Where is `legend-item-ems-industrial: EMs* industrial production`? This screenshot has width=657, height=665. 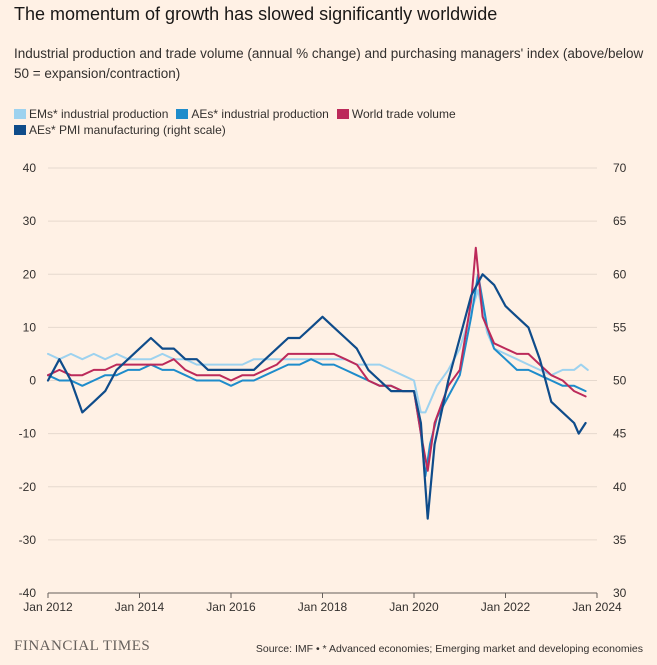 legend-item-ems-industrial: EMs* industrial production is located at coordinates (91, 114).